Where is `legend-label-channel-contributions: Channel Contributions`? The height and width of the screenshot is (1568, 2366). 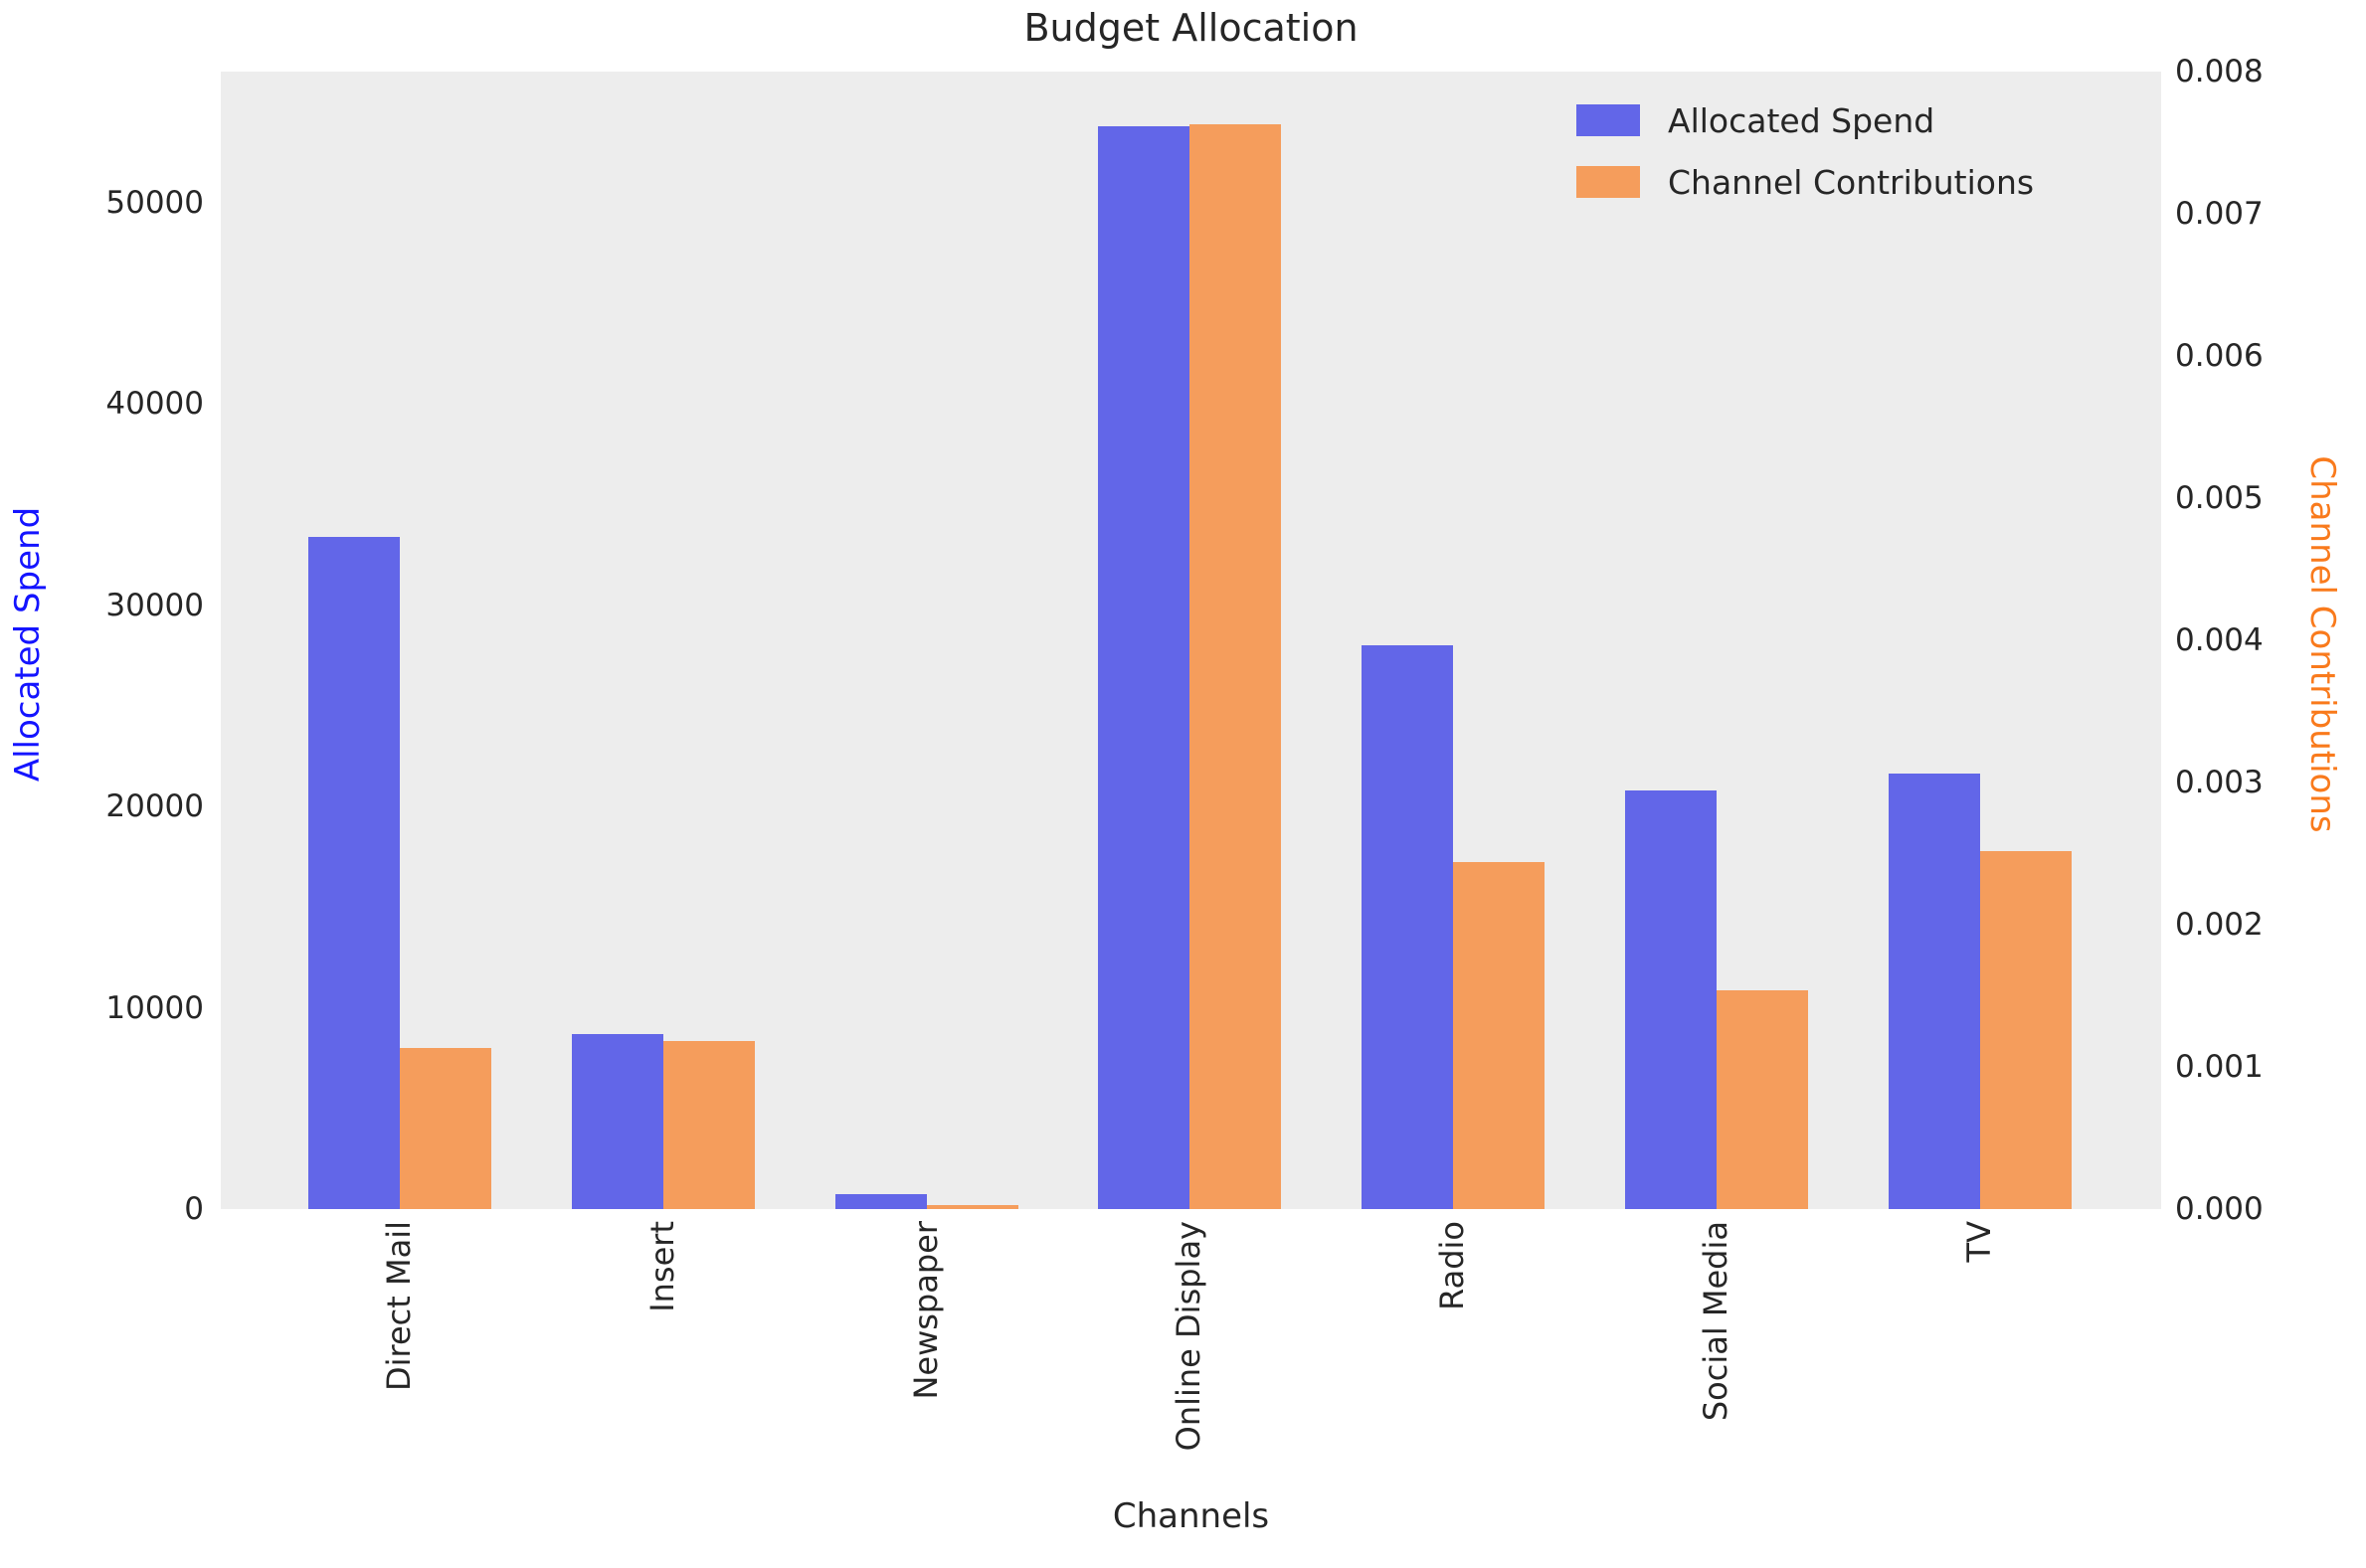
legend-label-channel-contributions: Channel Contributions is located at coordinates (1851, 182).